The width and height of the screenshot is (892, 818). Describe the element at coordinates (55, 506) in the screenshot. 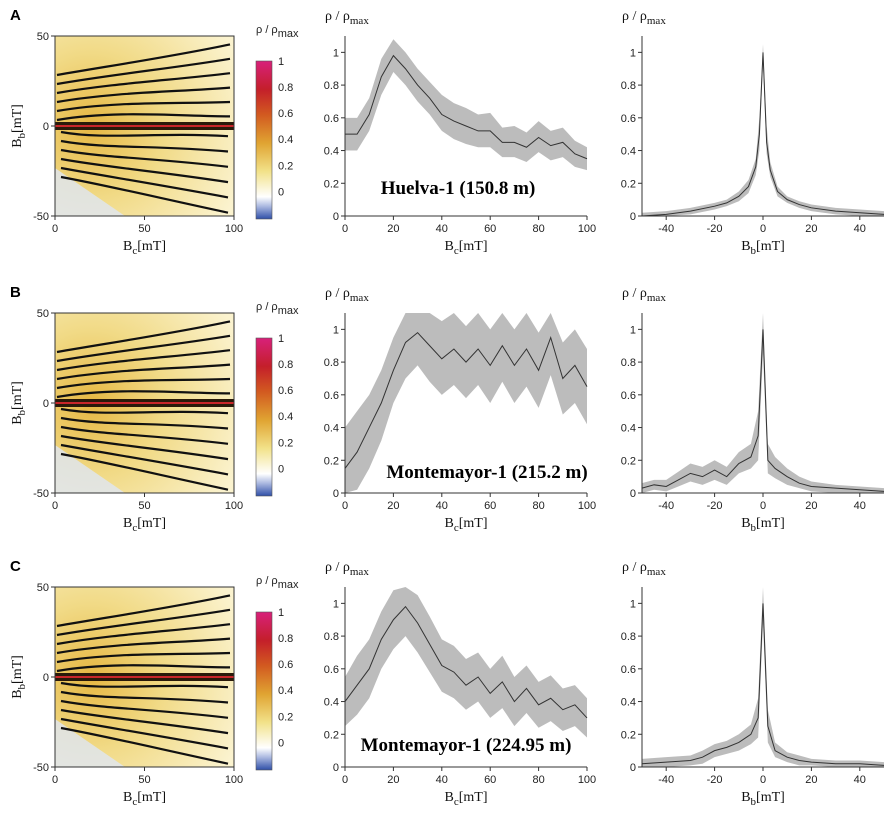

I see `map-xtick-label: 0` at that location.